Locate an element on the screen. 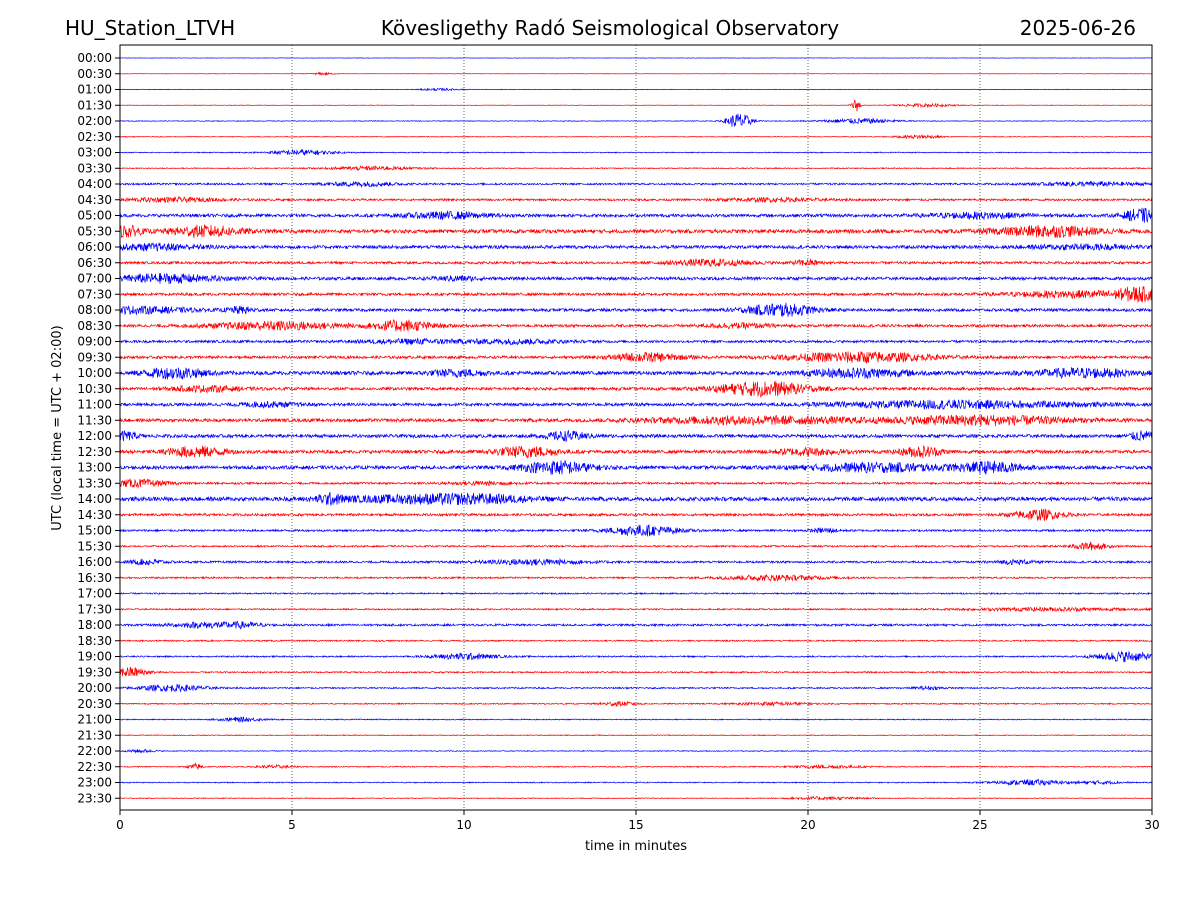  y-tick-label: 08:30 is located at coordinates (94, 326).